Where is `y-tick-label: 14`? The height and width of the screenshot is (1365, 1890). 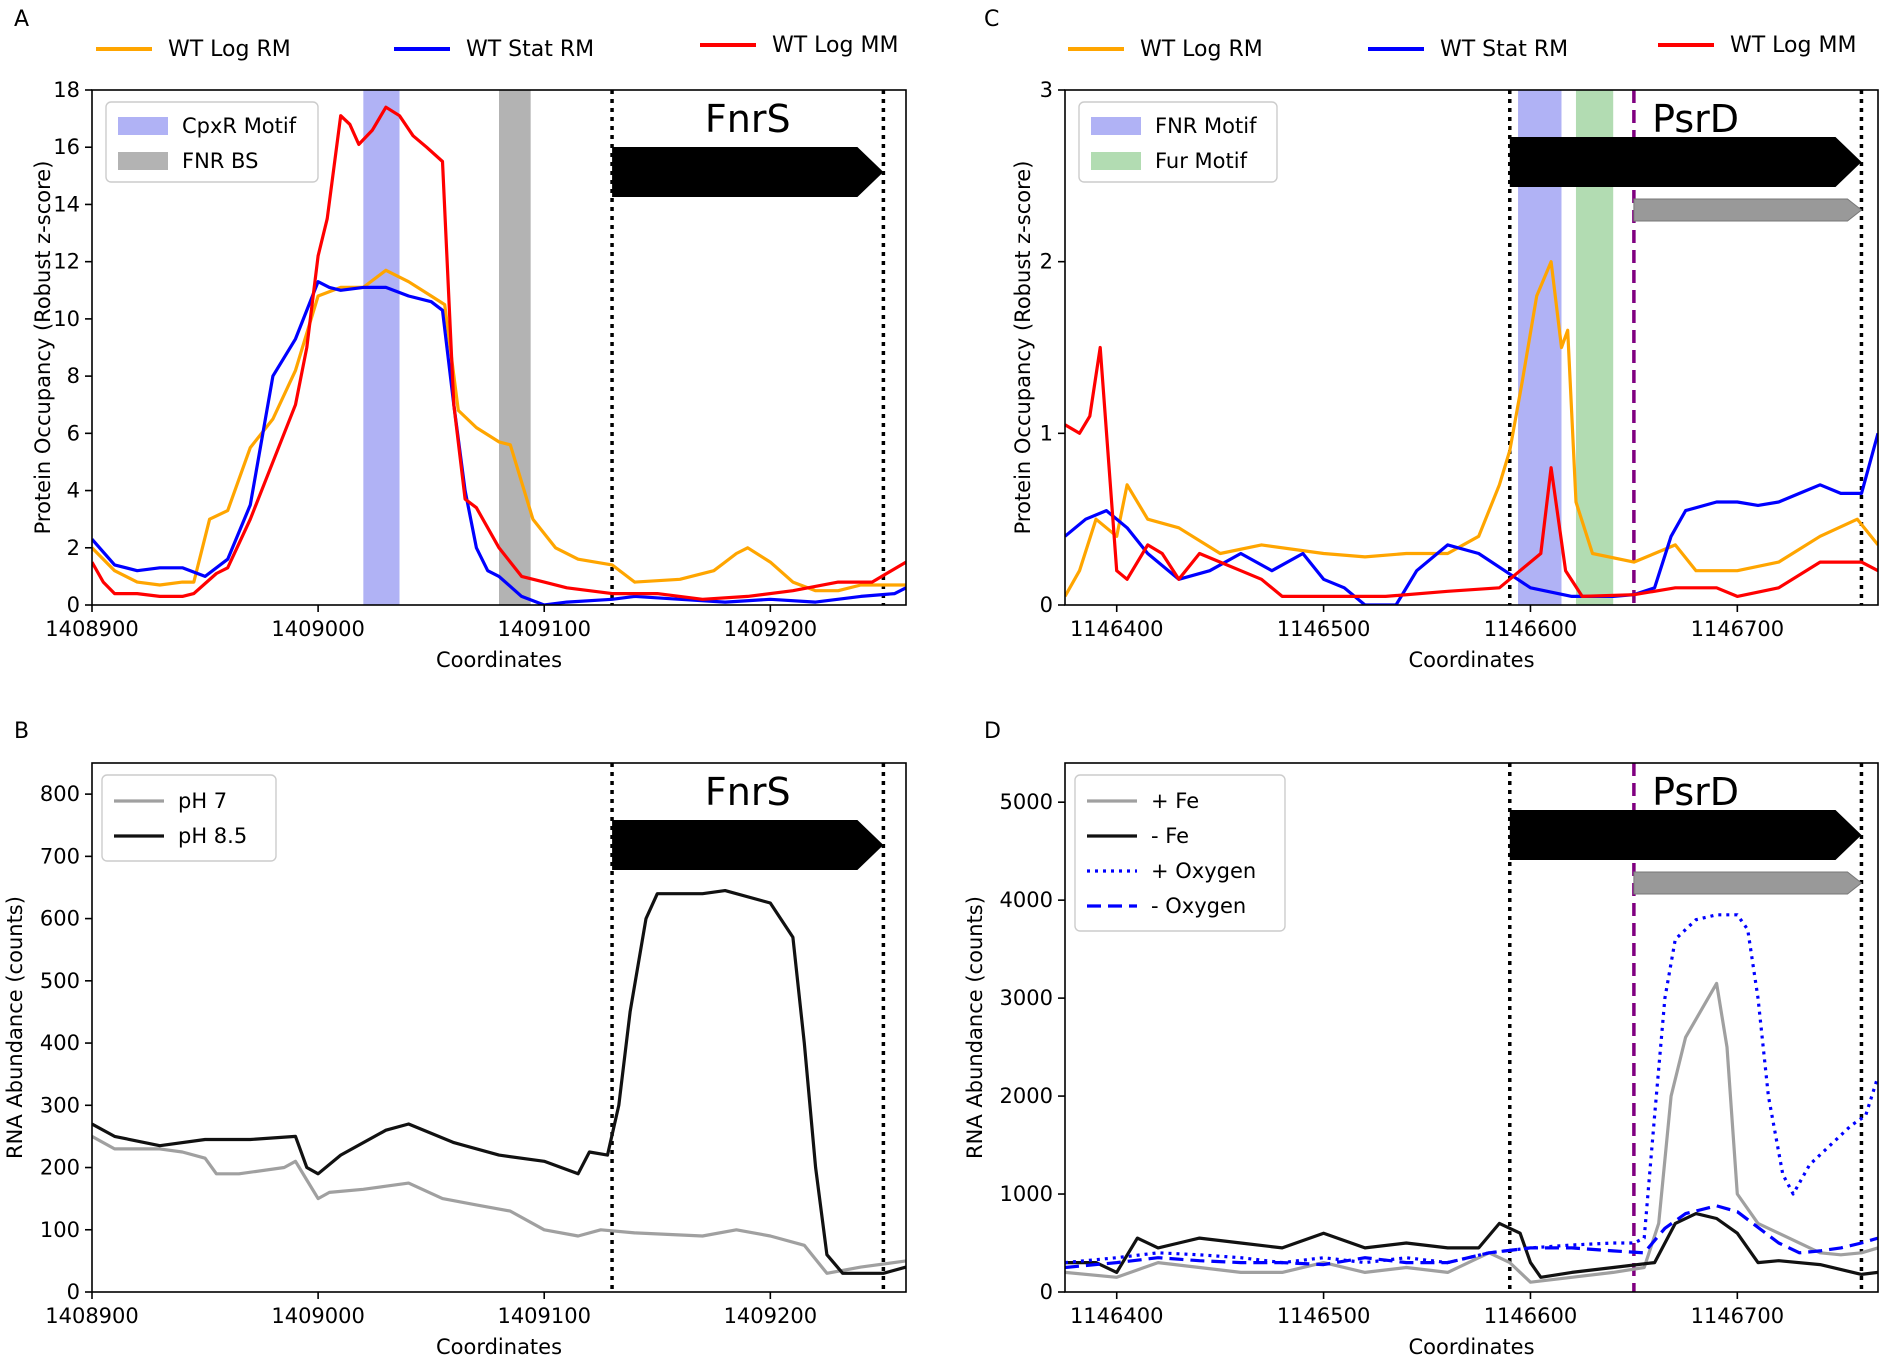 y-tick-label: 14 is located at coordinates (66, 204).